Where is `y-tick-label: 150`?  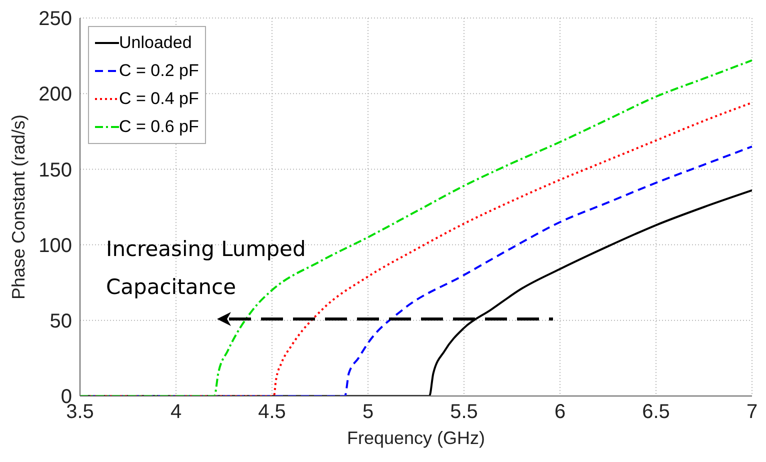
y-tick-label: 150 is located at coordinates (55, 170).